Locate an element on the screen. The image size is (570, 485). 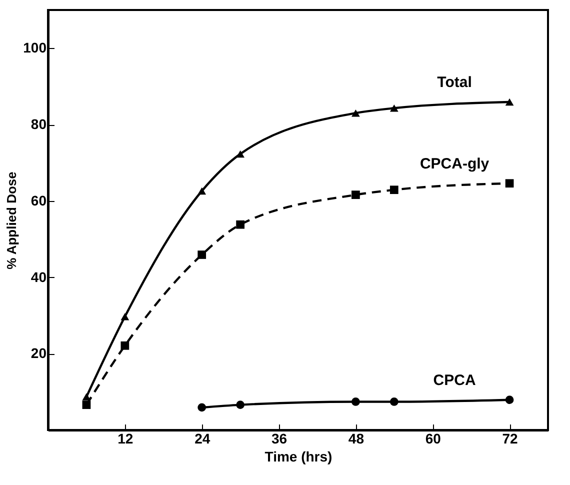
x-axis-title: Time (hrs) is located at coordinates (298, 456).